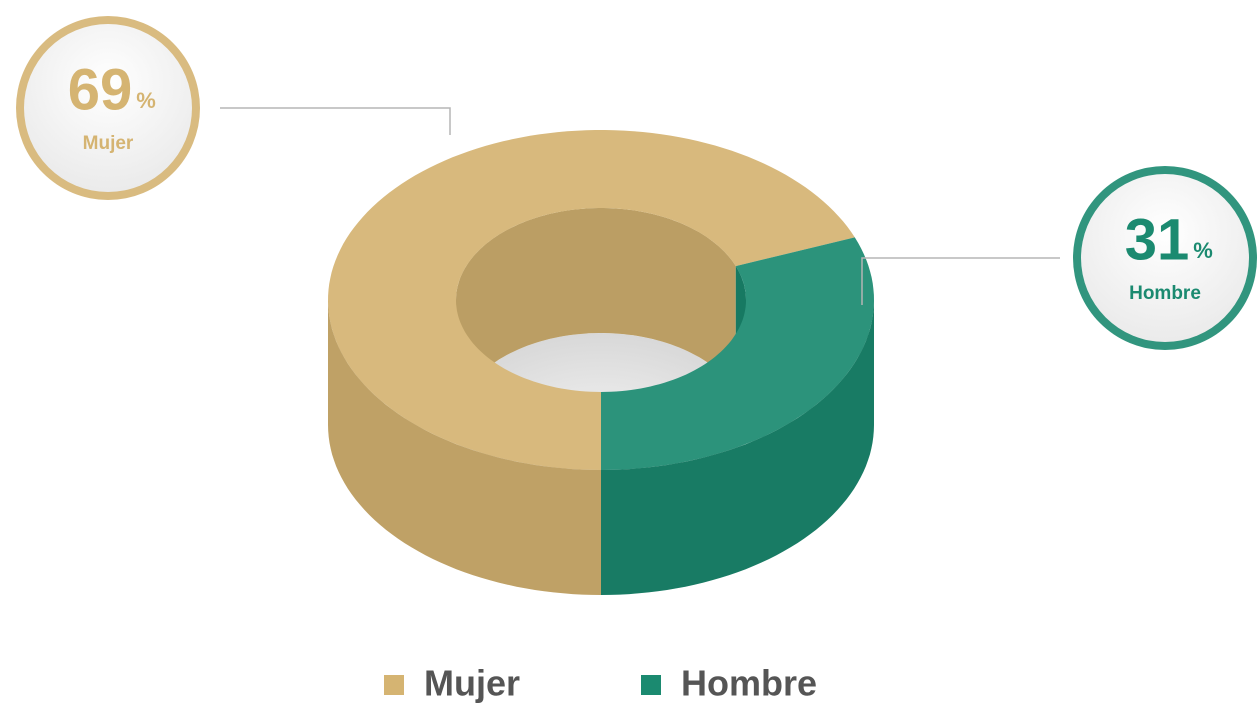  What do you see at coordinates (1165, 293) in the screenshot?
I see `badge-label: Hombre` at bounding box center [1165, 293].